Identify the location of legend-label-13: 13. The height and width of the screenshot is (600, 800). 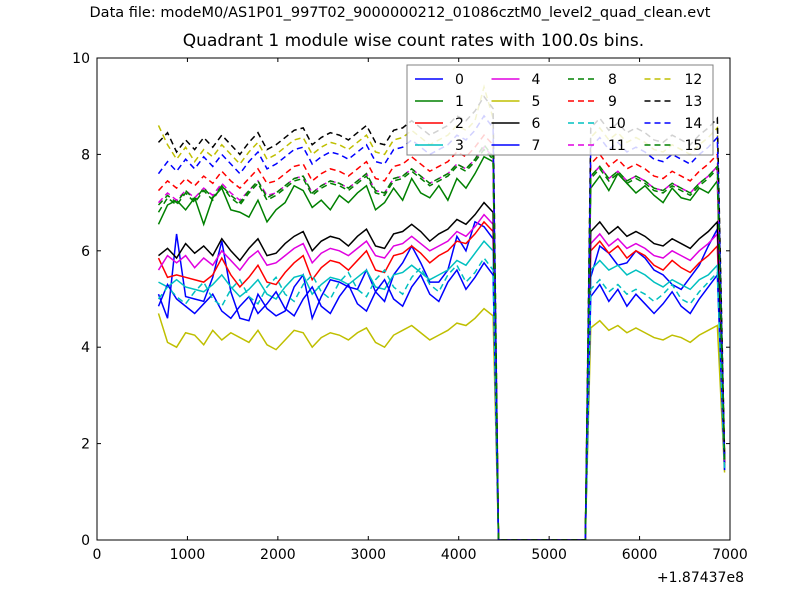
(694, 102).